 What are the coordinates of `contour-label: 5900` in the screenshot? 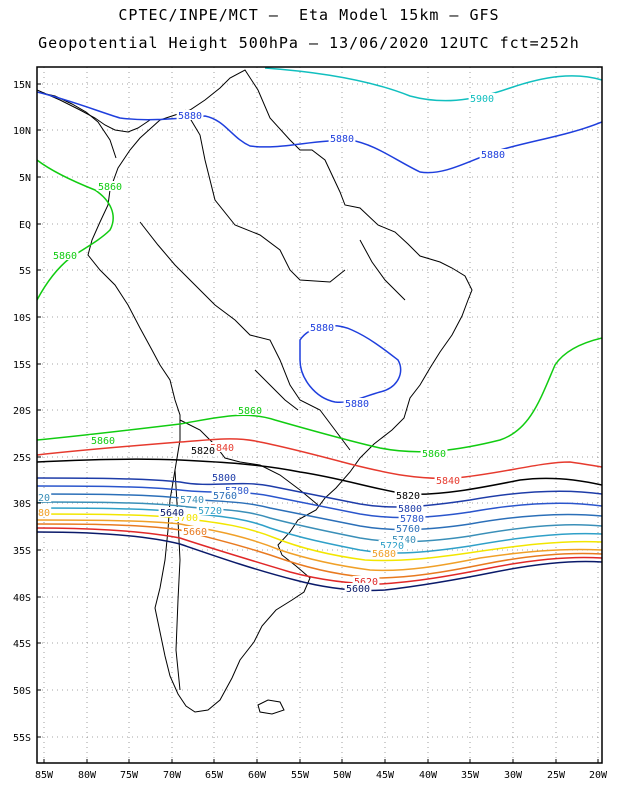 It's located at (482, 99).